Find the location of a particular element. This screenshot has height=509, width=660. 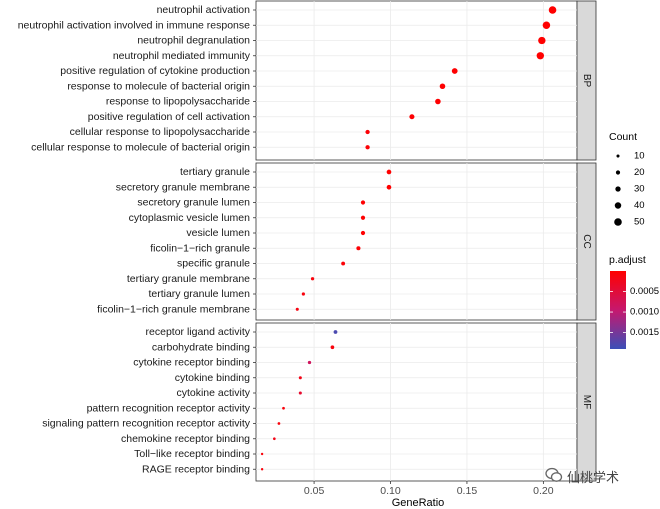

y-tick-label: cytokine activity is located at coordinates (213, 393).